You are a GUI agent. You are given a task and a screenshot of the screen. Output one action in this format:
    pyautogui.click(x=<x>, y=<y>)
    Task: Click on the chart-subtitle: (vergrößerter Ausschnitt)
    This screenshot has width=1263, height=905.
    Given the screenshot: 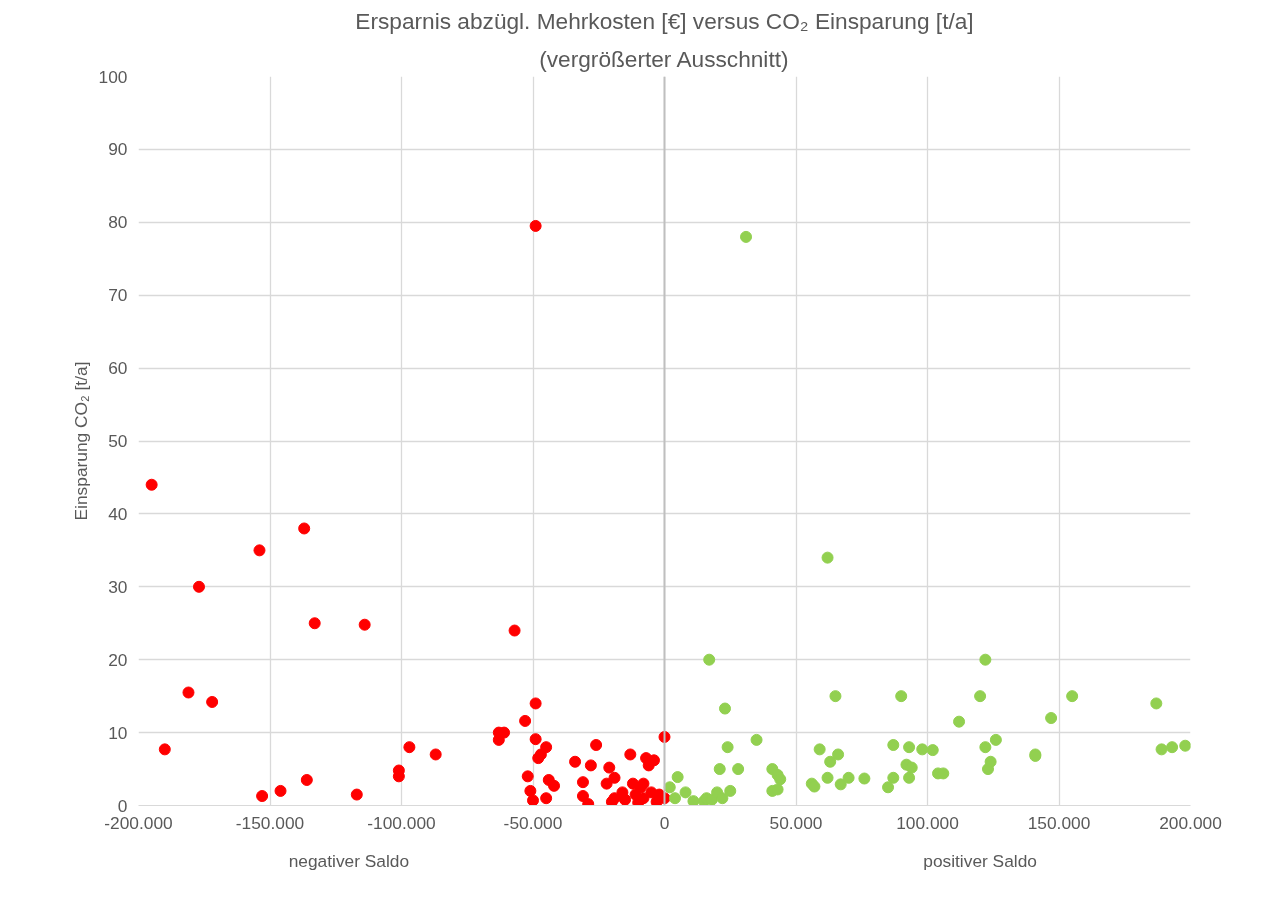 What is the action you would take?
    pyautogui.click(x=664, y=58)
    